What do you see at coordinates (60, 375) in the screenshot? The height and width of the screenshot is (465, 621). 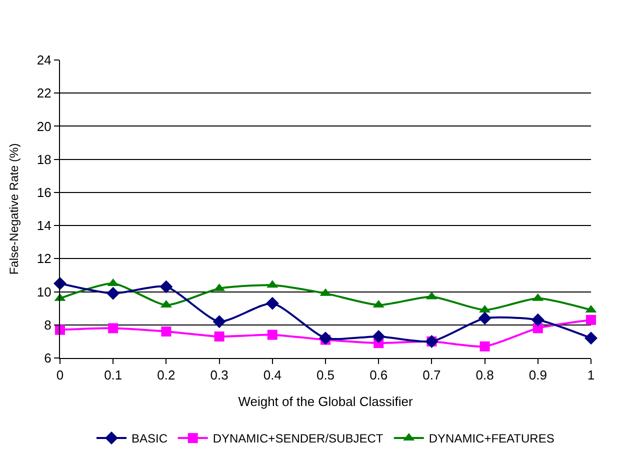 I see `x-tick-label: 0` at bounding box center [60, 375].